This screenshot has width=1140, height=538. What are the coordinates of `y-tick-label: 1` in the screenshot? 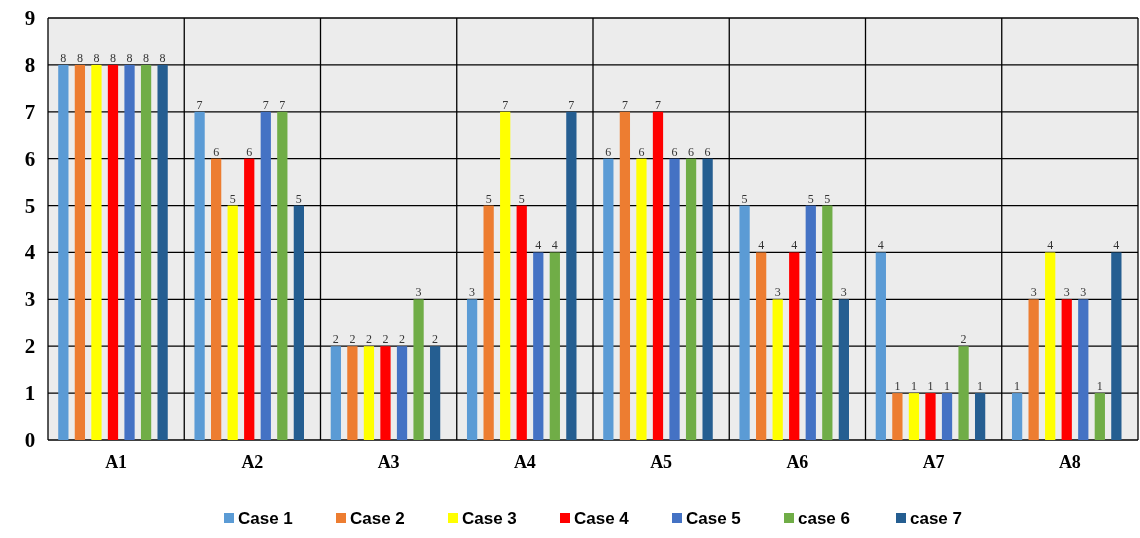 It's located at (30, 393).